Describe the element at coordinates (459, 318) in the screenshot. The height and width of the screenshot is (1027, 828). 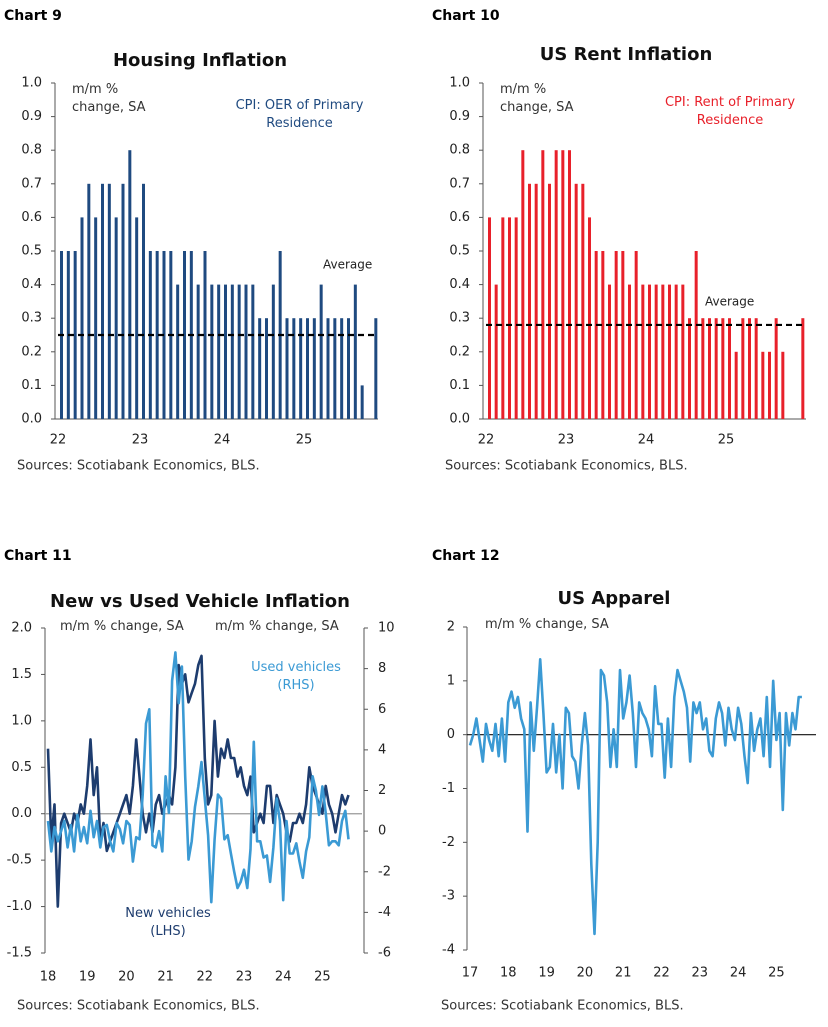
I see `y-tick-label: 0.3` at that location.